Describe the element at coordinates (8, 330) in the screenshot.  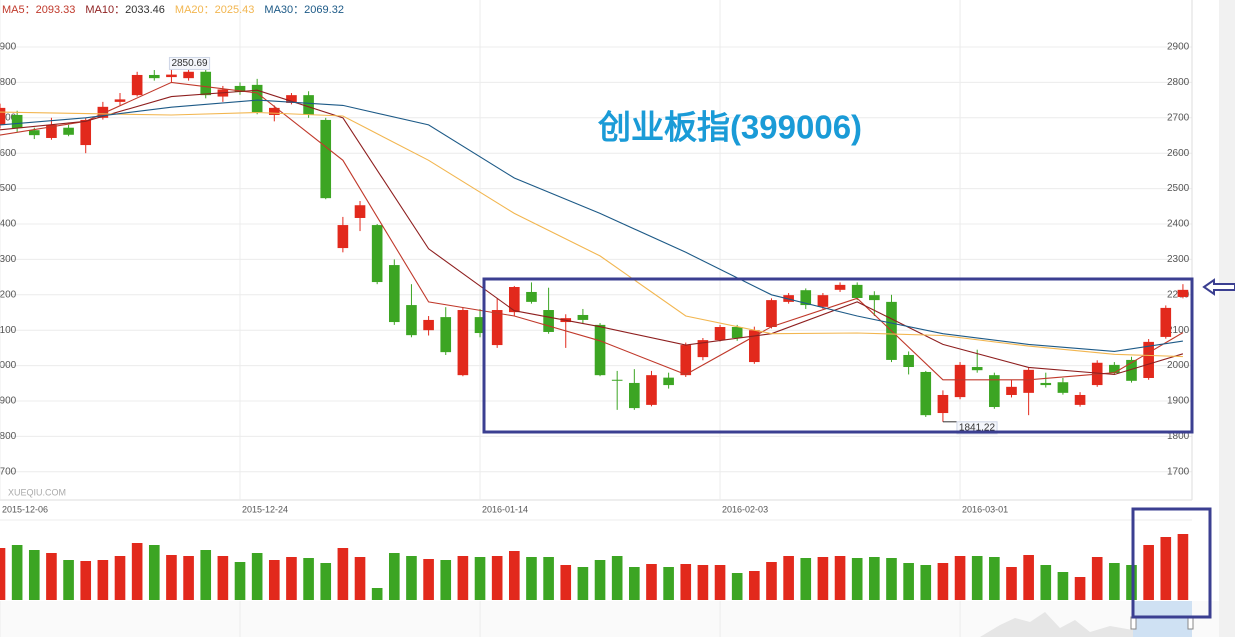
I see `y-tick-label-left: 2100` at that location.